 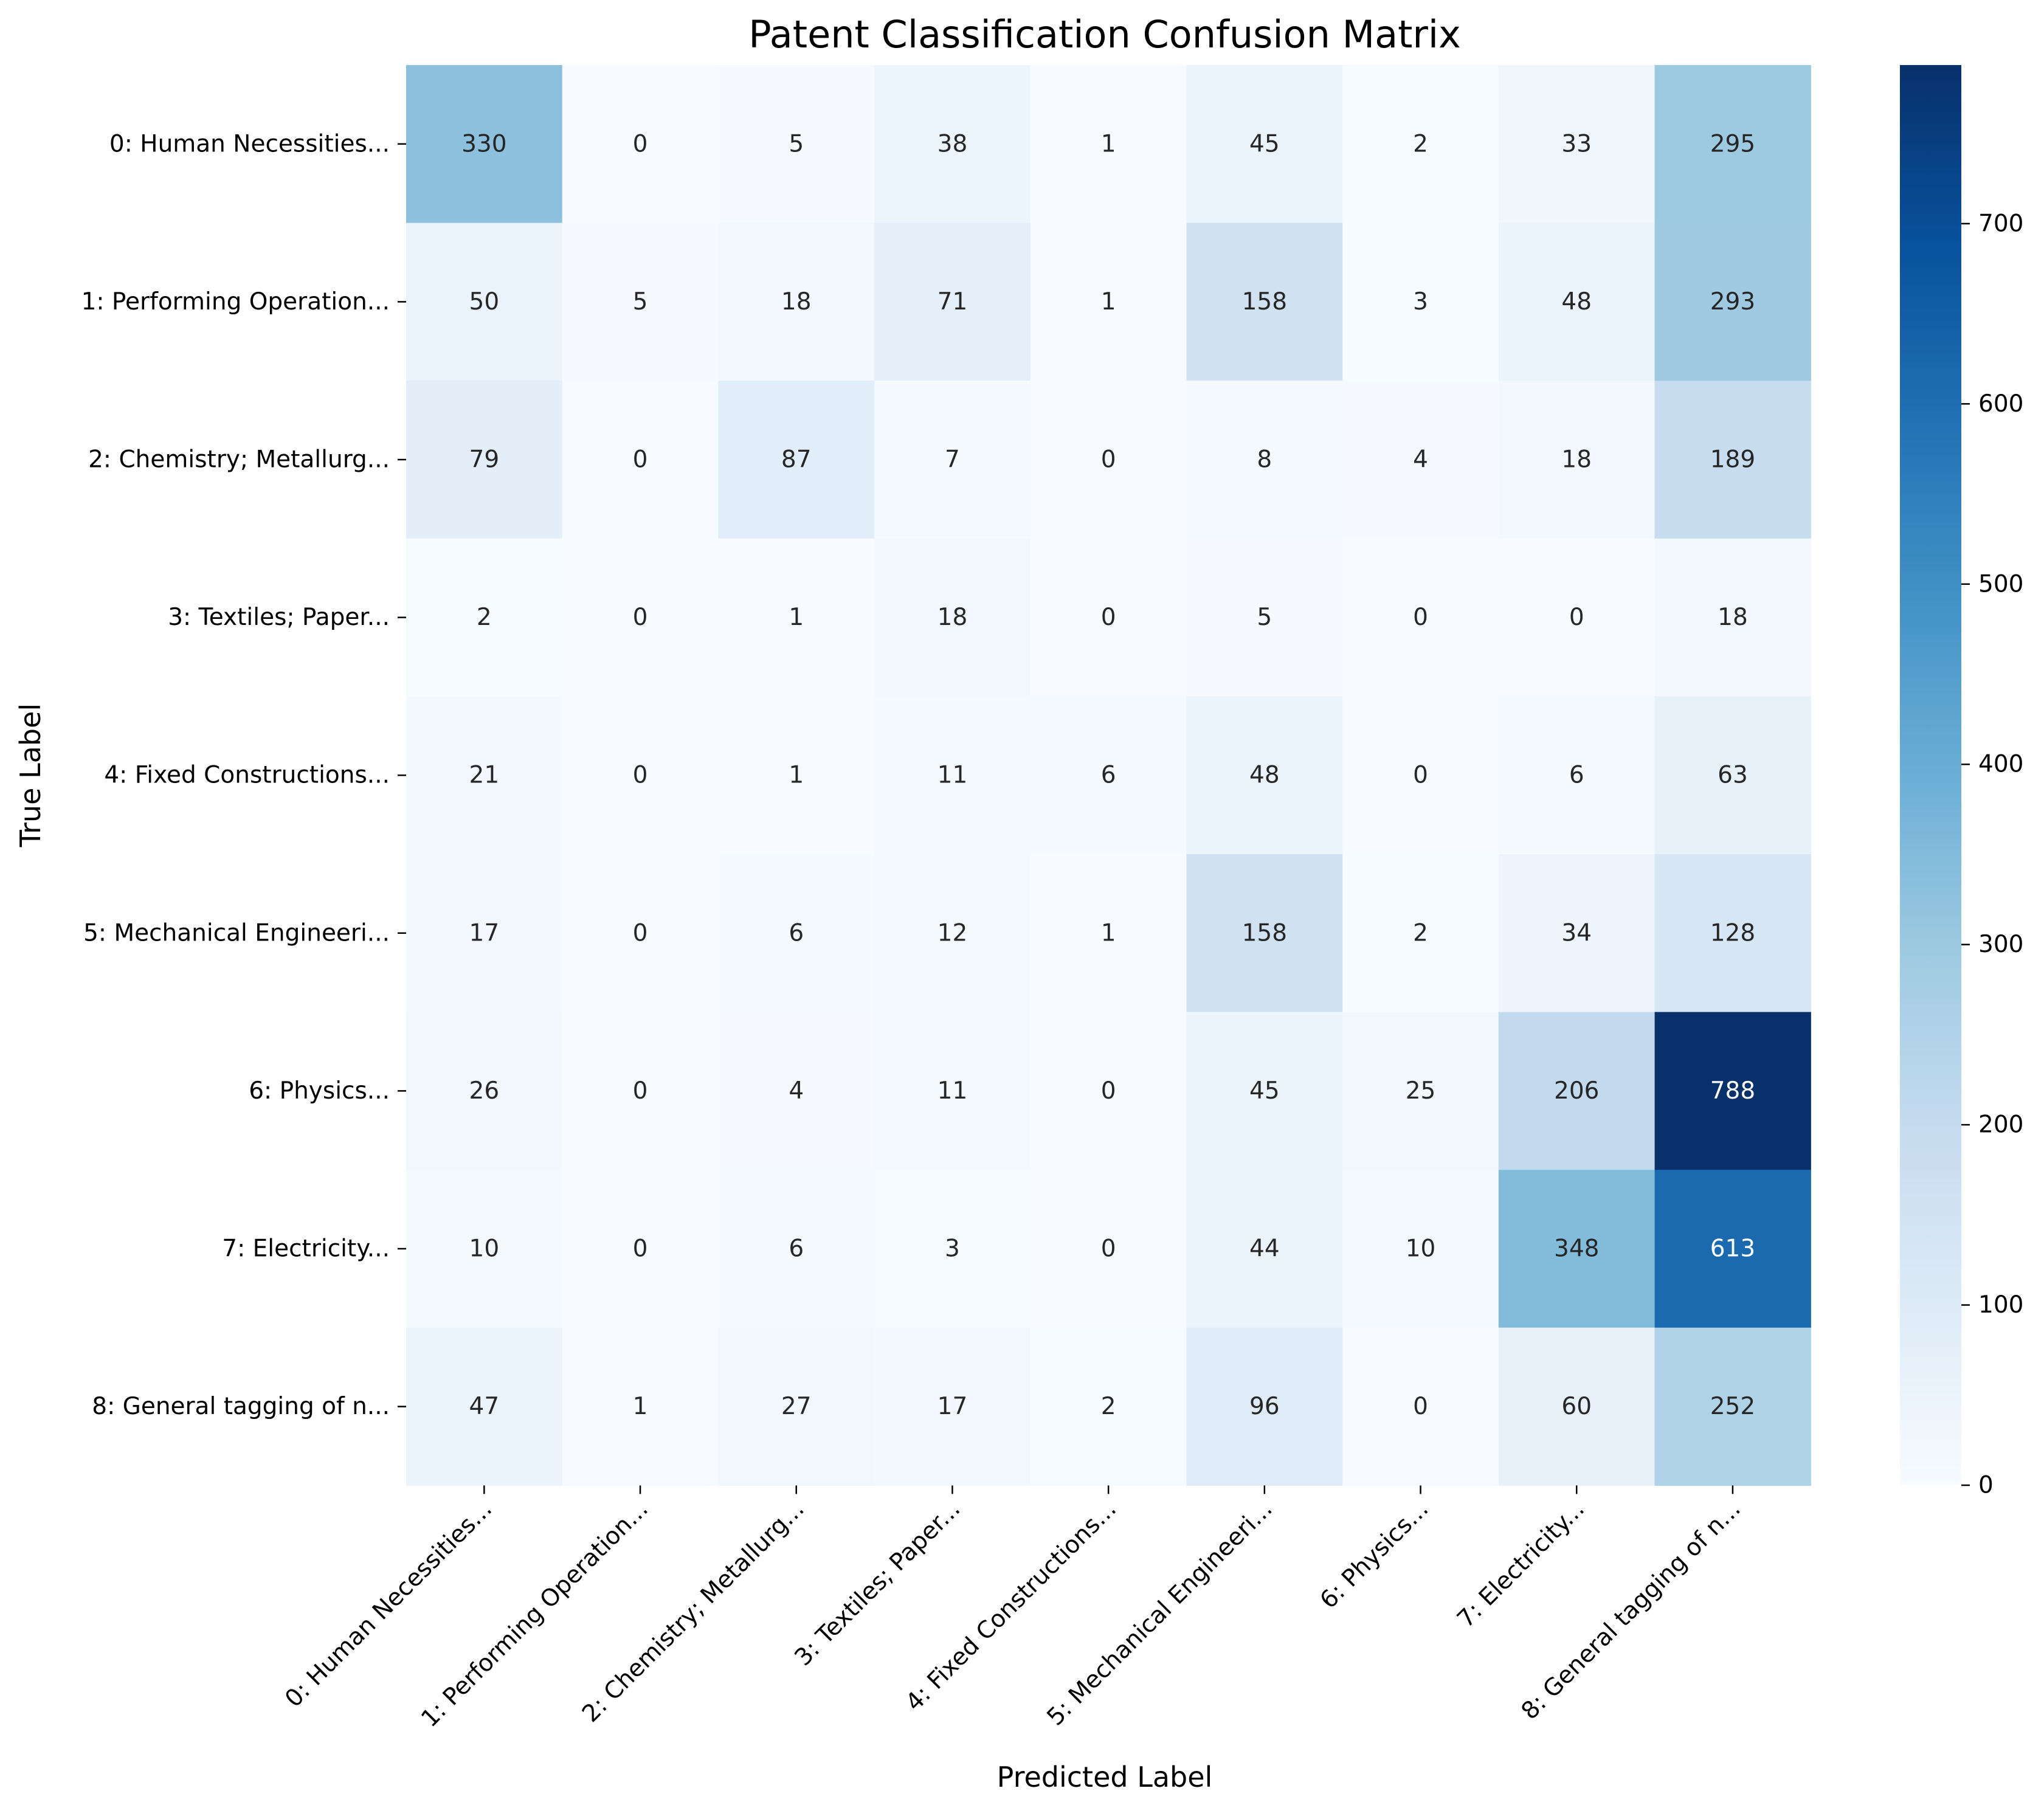 I want to click on cell-value-r3-c1: 0, so click(x=641, y=617).